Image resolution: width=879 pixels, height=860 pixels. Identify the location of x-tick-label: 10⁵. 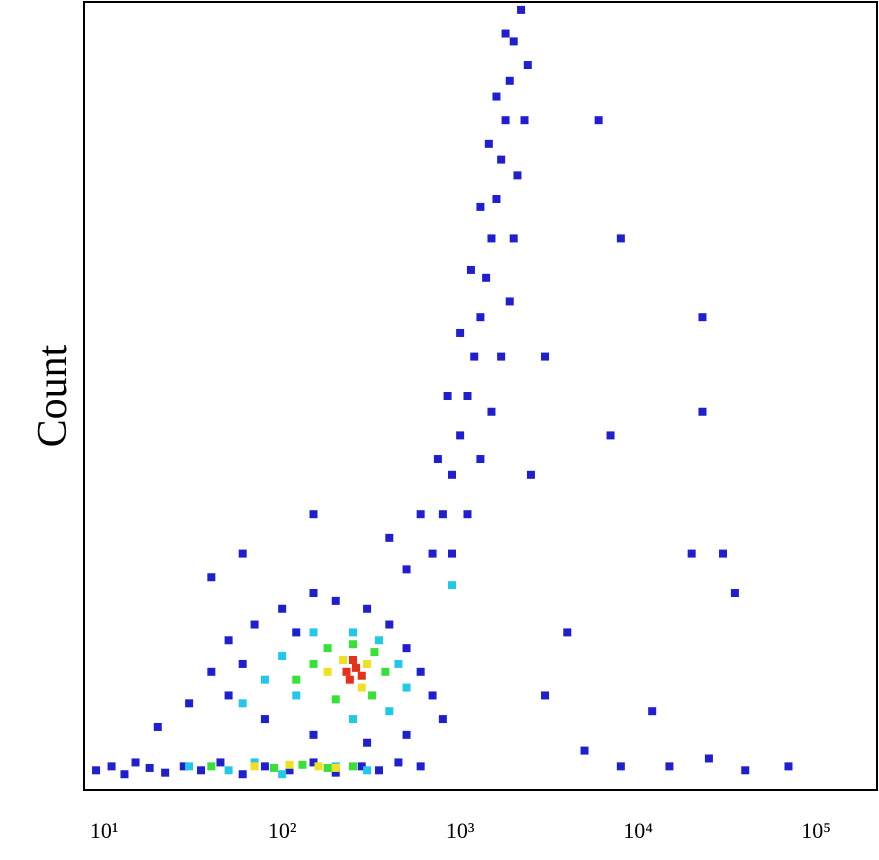
(816, 830).